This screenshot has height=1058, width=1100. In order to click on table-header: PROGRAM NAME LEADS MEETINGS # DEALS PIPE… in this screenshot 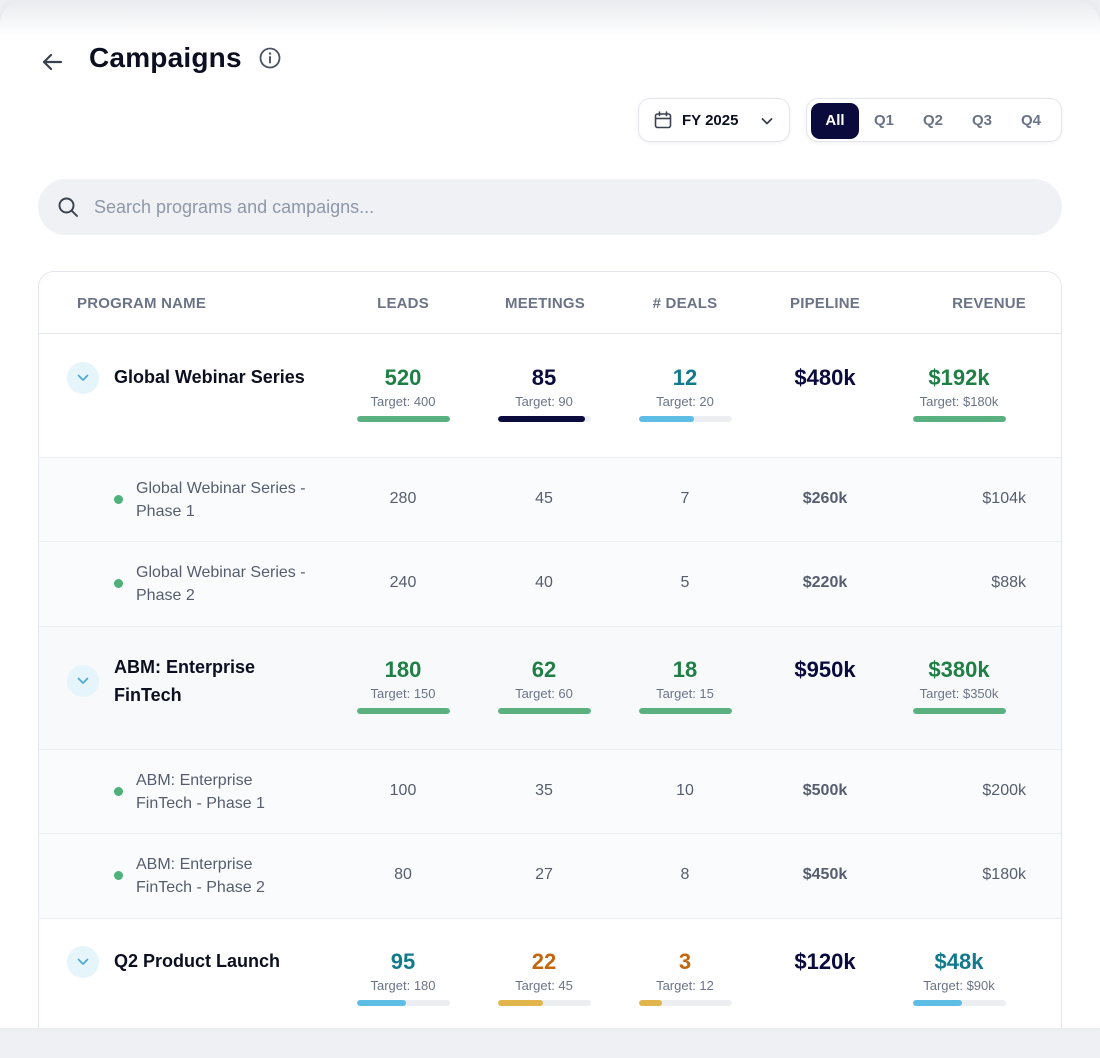, I will do `click(550, 303)`.